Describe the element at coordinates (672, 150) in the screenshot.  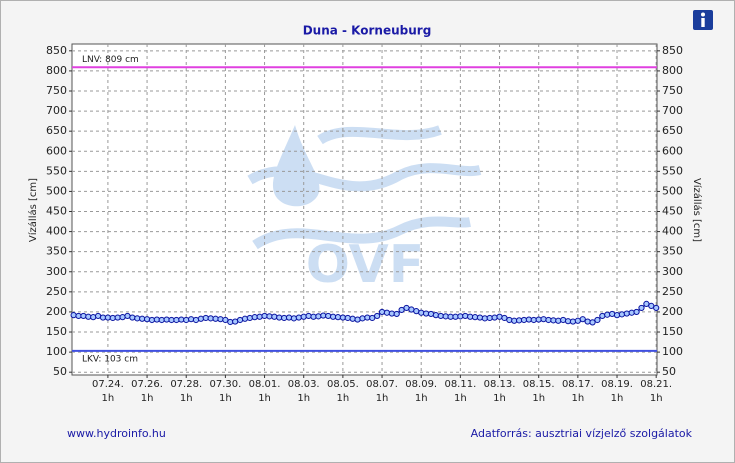
I see `y2-tick-label: 600` at that location.